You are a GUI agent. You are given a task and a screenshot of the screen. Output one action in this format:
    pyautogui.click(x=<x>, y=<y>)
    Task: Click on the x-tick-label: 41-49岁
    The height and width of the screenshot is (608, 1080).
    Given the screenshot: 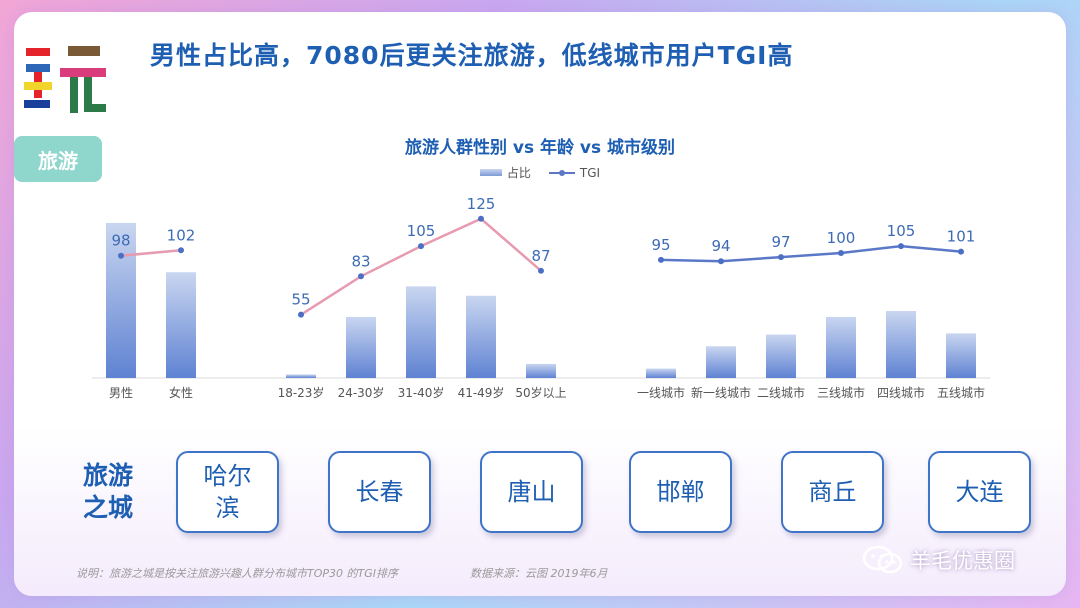 What is the action you would take?
    pyautogui.click(x=481, y=392)
    